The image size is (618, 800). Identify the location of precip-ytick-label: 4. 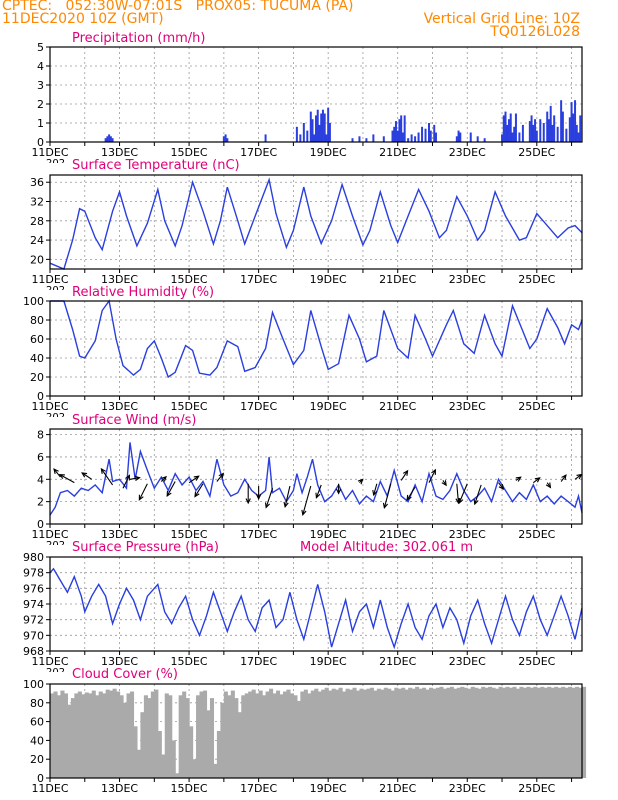
(40, 66).